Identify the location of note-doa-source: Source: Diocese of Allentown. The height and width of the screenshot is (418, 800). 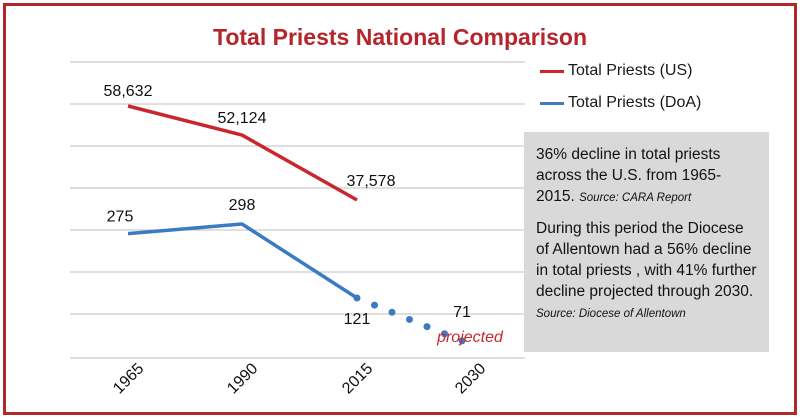
(611, 314).